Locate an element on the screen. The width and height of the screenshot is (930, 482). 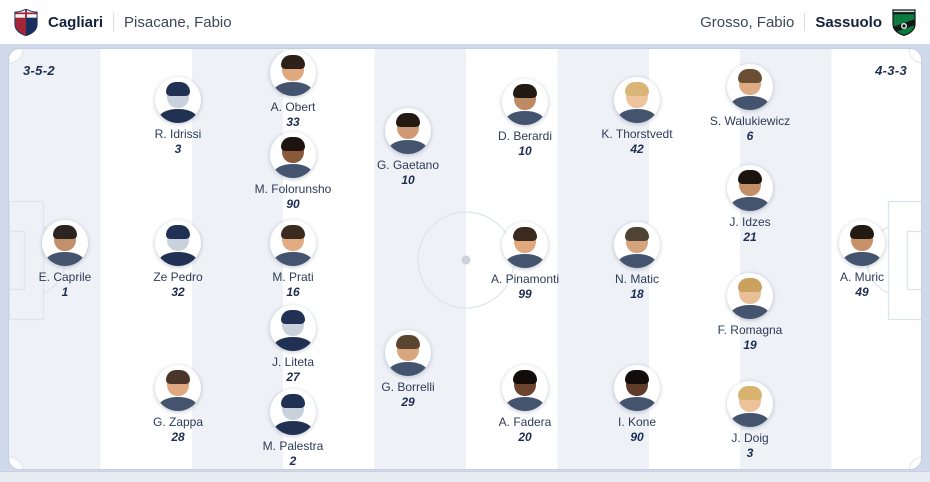
player-card-away: J. Idzes 21 is located at coordinates (750, 205).